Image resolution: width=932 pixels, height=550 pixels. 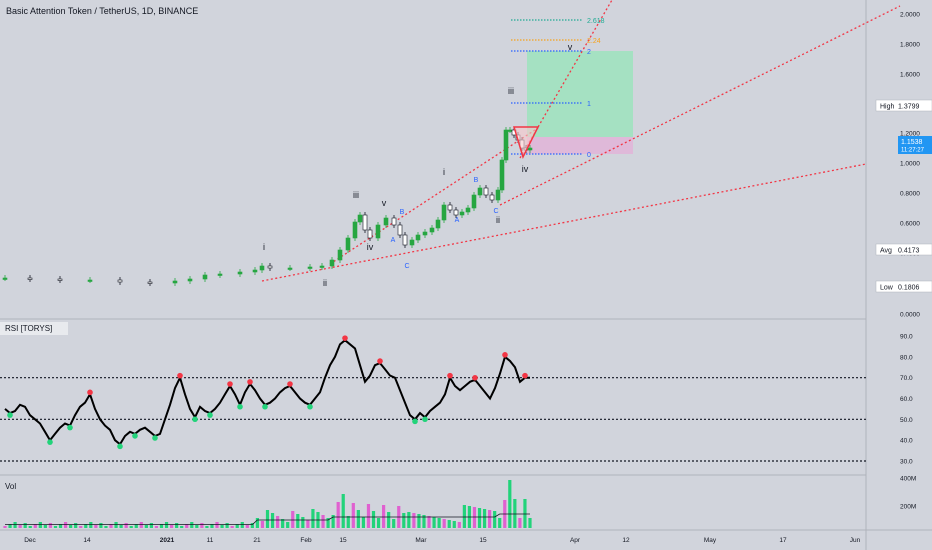 What do you see at coordinates (594, 41) in the screenshot?
I see `fib-level-label: 2.24` at bounding box center [594, 41].